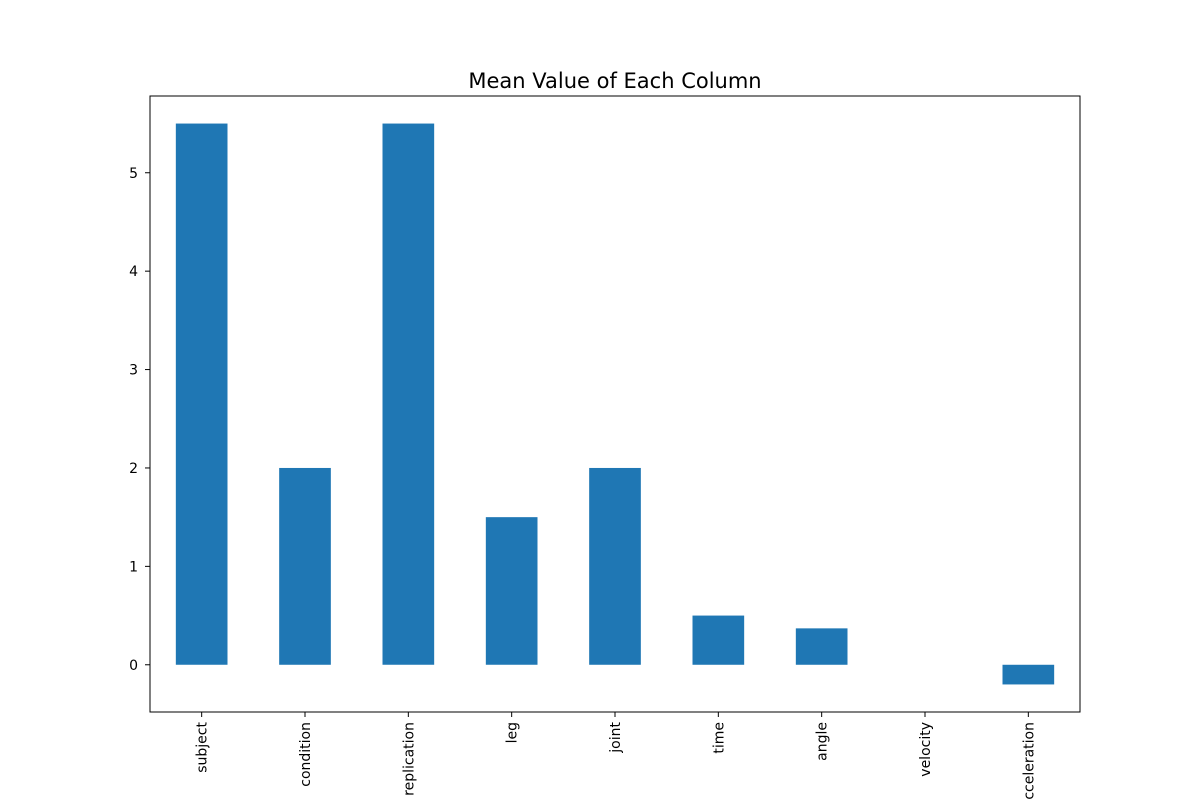 Image resolution: width=1200 pixels, height=804 pixels. What do you see at coordinates (133, 567) in the screenshot?
I see `y-tick-label: 1` at bounding box center [133, 567].